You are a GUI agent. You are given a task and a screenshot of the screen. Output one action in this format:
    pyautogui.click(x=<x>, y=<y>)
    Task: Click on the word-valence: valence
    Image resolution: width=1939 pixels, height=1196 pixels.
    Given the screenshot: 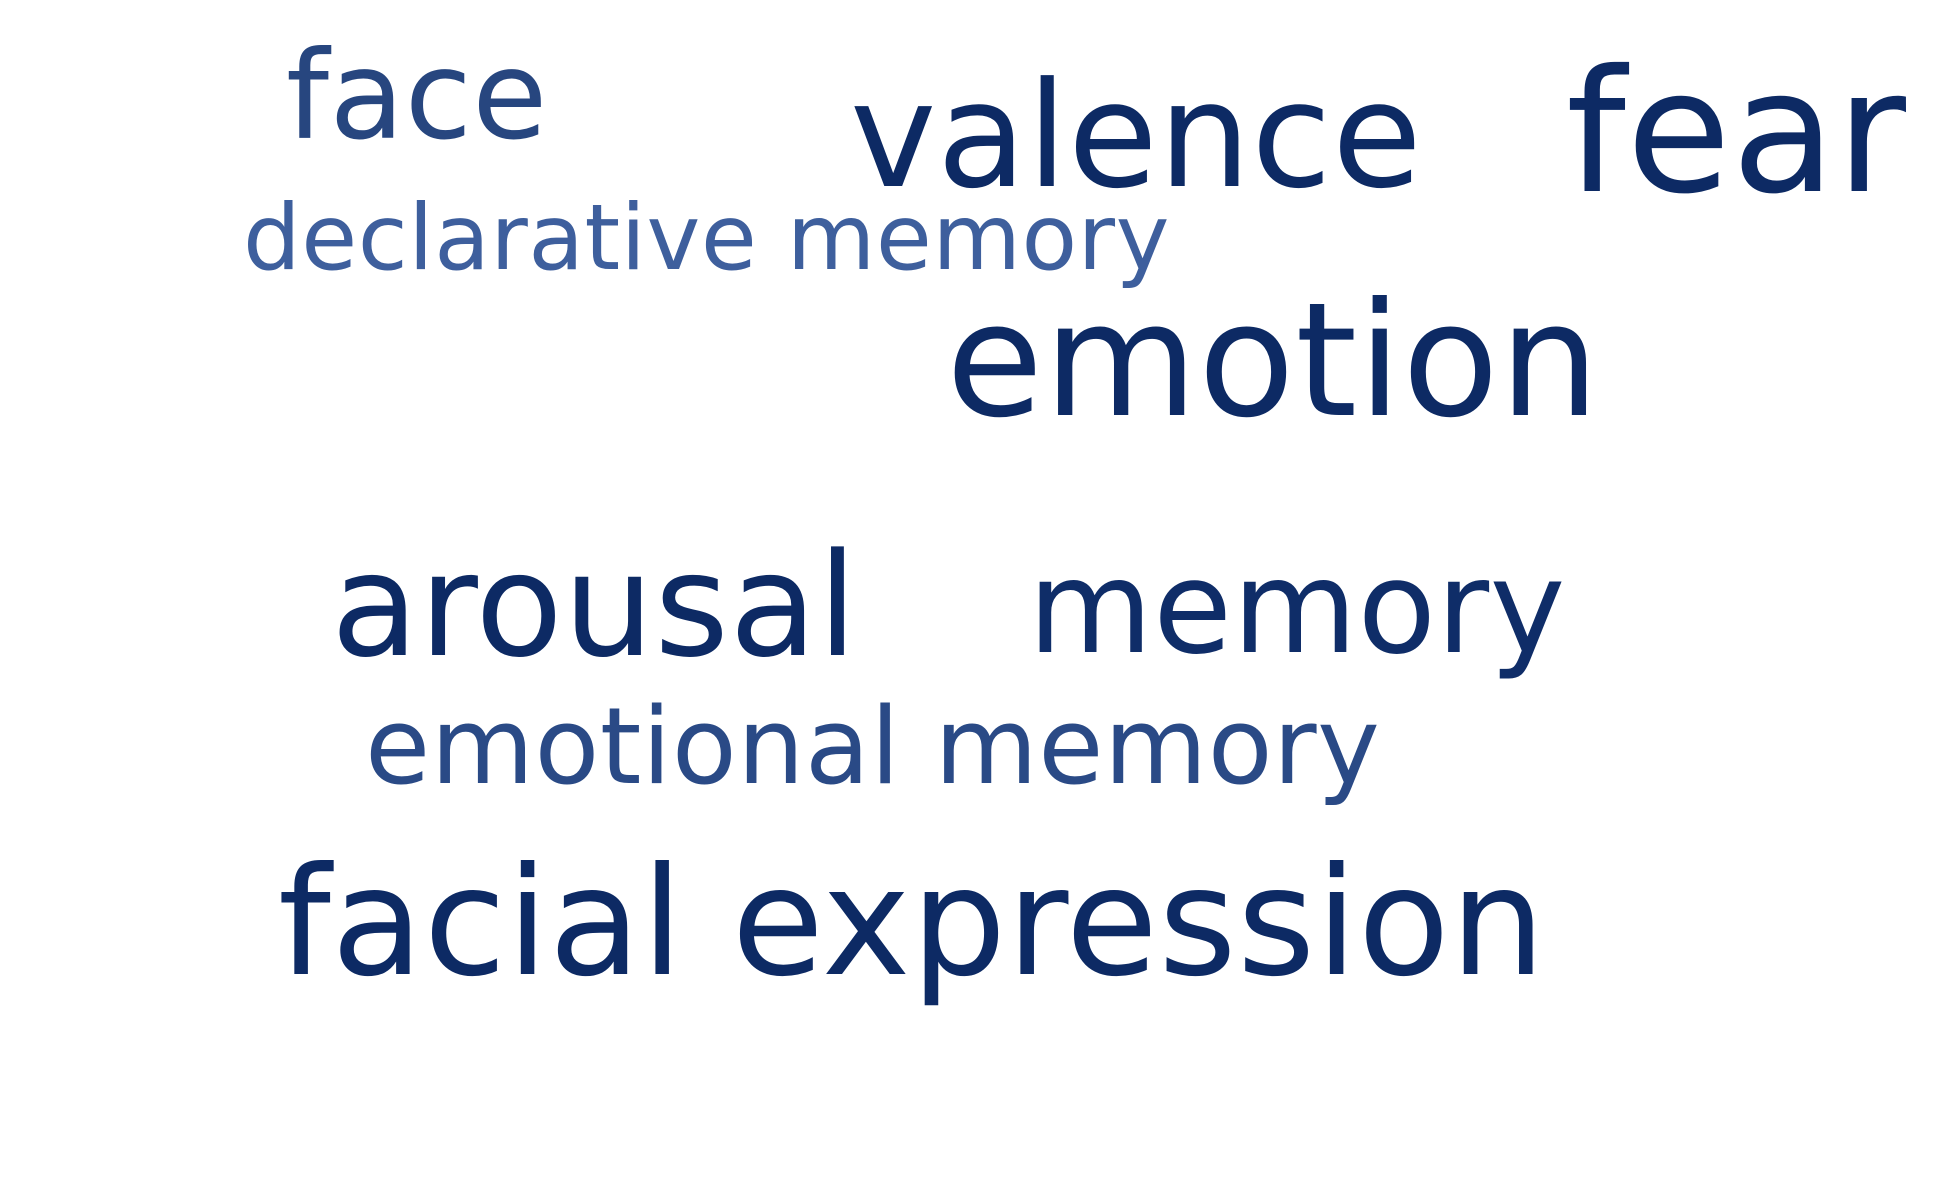 What is the action you would take?
    pyautogui.click(x=1136, y=136)
    